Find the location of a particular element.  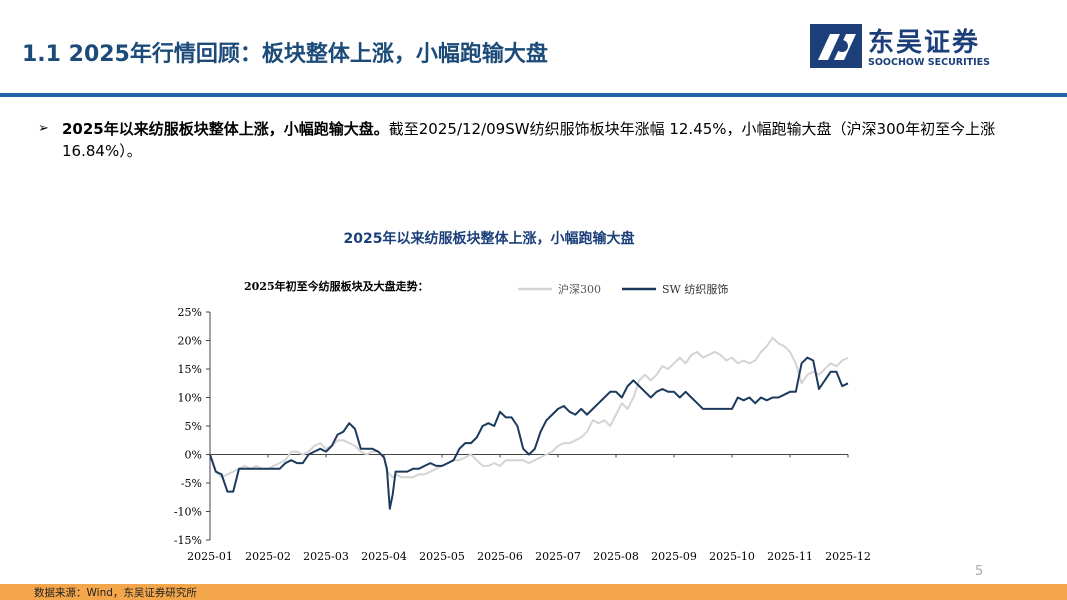

company-logo: 东吴证券 SOOCHOW SECURITIES is located at coordinates (910, 48).